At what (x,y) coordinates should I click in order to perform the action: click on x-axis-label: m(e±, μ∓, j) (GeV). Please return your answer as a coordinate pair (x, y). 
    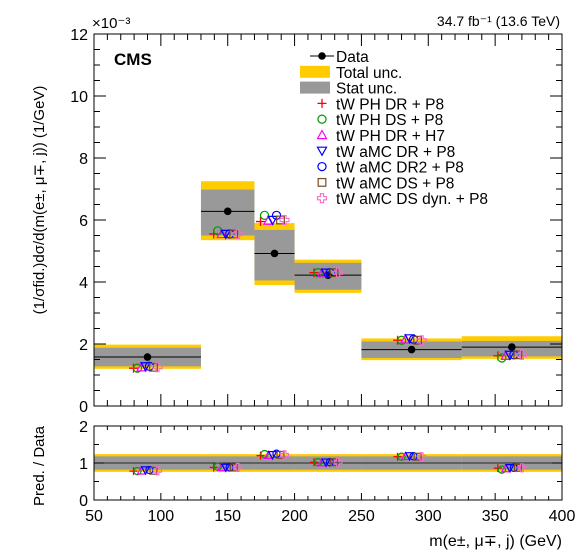
    Looking at the image, I should click on (495, 541).